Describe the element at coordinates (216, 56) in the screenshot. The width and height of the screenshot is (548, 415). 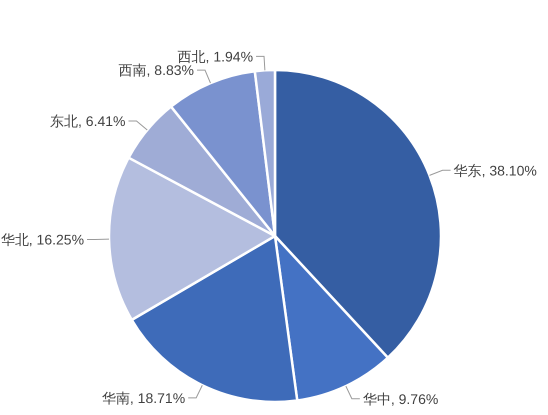
I see `slice-label: 西北, 1.94%` at that location.